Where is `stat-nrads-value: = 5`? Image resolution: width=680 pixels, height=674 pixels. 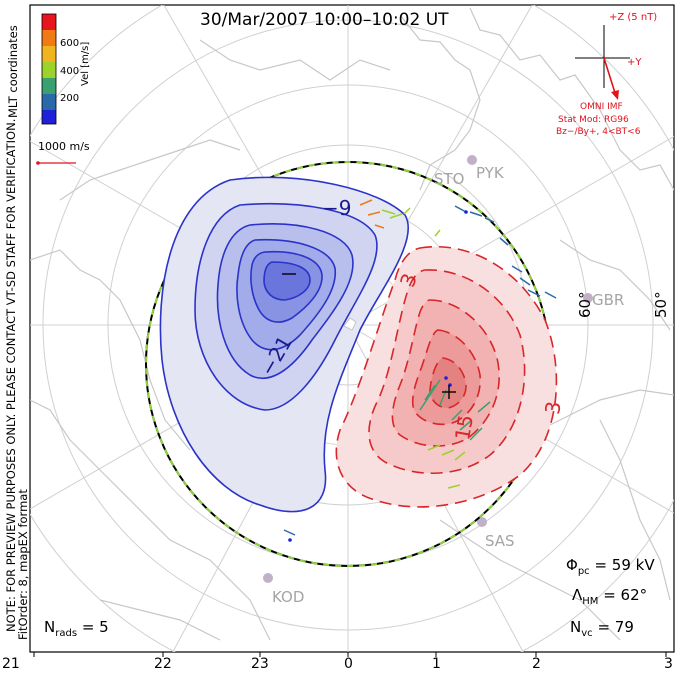 stat-nrads-value: = 5 is located at coordinates (95, 627).